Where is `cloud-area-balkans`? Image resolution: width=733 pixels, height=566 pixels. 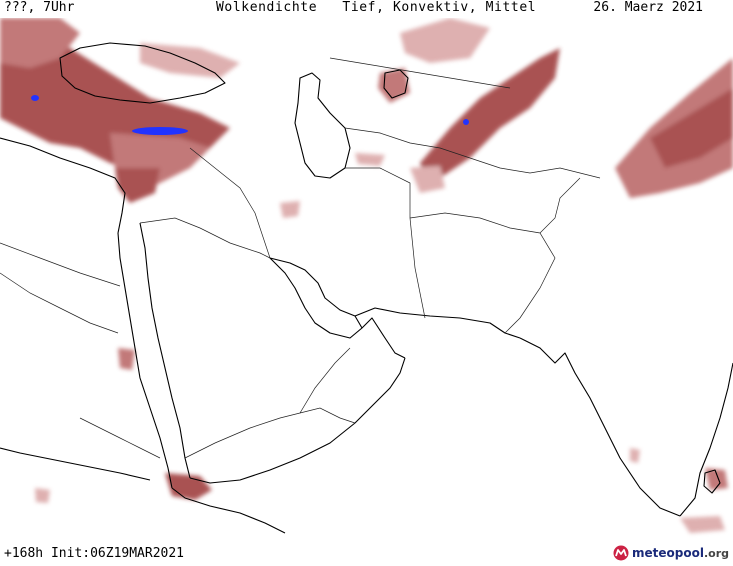 cloud-area-balkans is located at coordinates (40, 43).